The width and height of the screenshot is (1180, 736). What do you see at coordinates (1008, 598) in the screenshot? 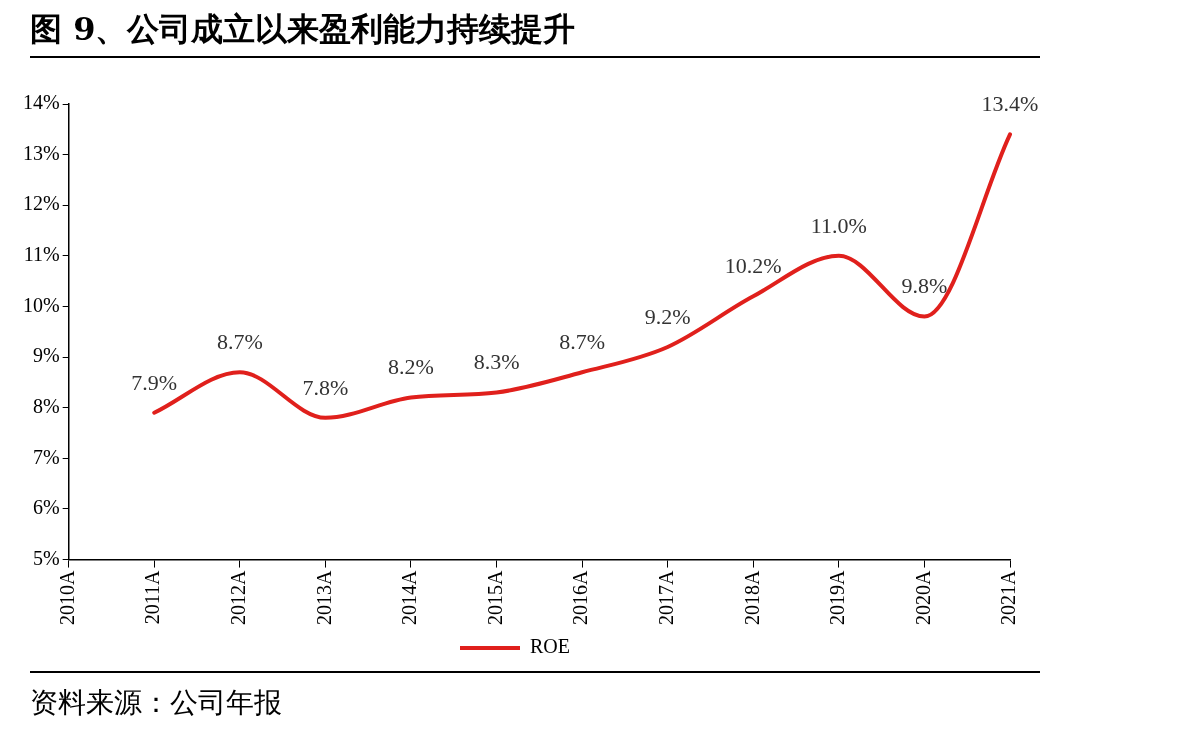
I see `x-tick-label: 2021A` at bounding box center [1008, 598].